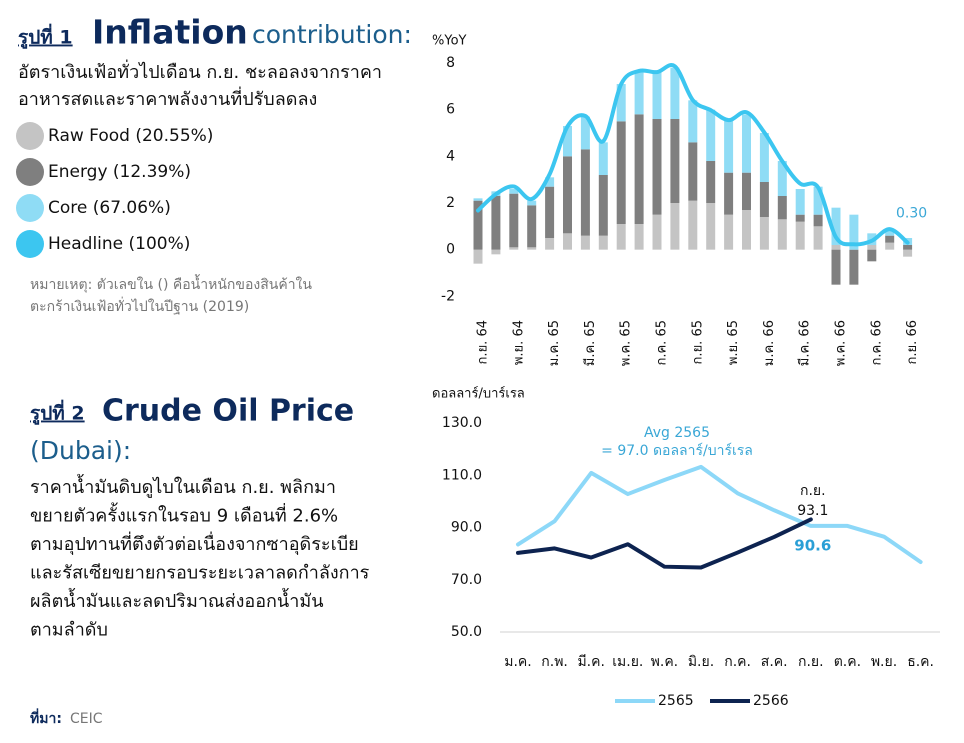  What do you see at coordinates (466, 632) in the screenshot?
I see `y-tick-label: 50.0` at bounding box center [466, 632].